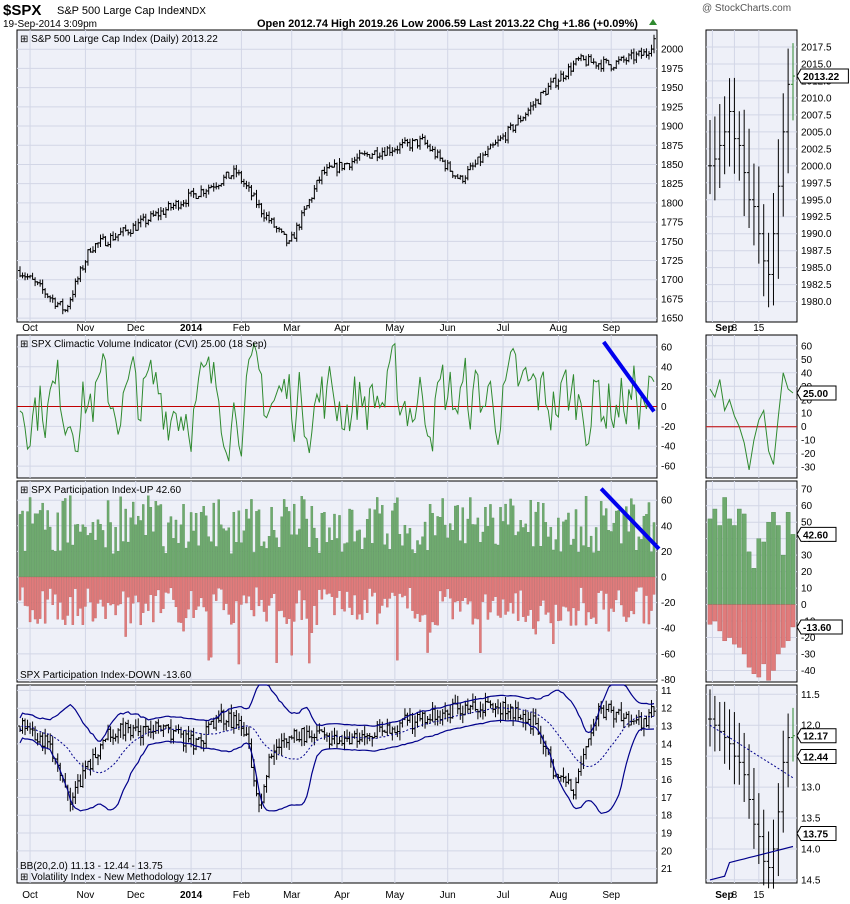 The width and height of the screenshot is (850, 904). Describe the element at coordinates (672, 203) in the screenshot. I see `y-tick-label: 1800` at that location.